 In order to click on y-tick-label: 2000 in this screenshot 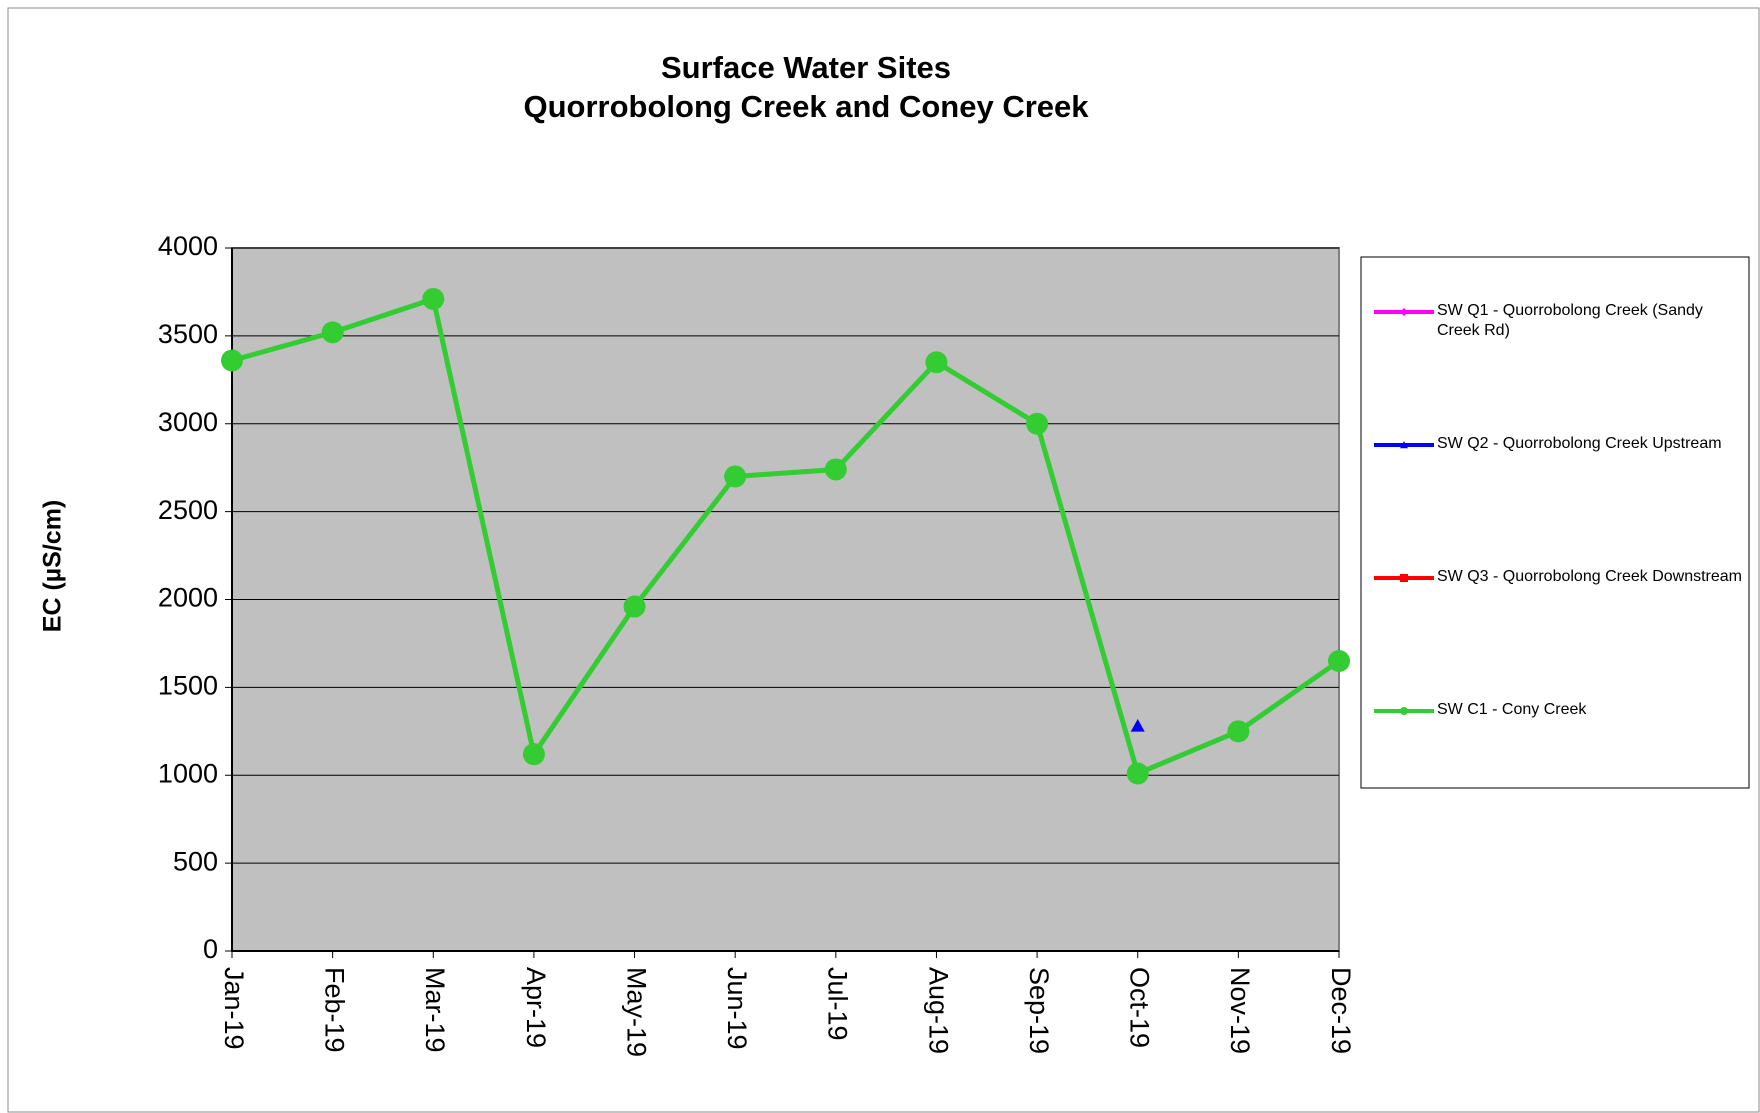, I will do `click(188, 598)`.